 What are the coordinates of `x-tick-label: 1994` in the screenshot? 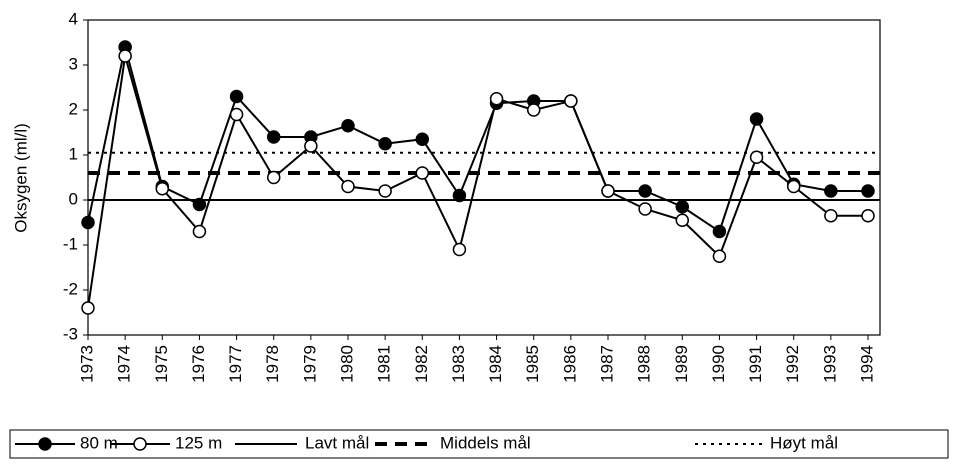 It's located at (866, 364).